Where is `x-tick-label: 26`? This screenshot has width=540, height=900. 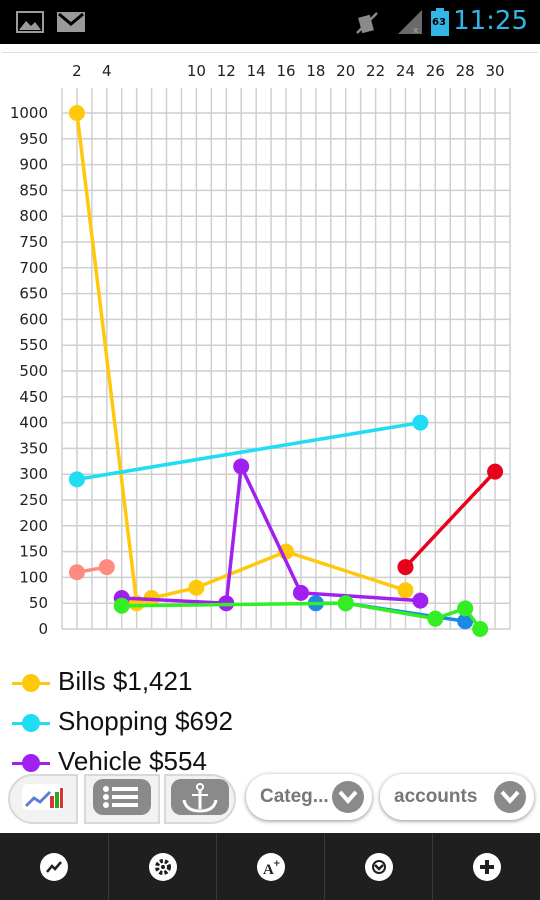
x-tick-label: 26 is located at coordinates (435, 71).